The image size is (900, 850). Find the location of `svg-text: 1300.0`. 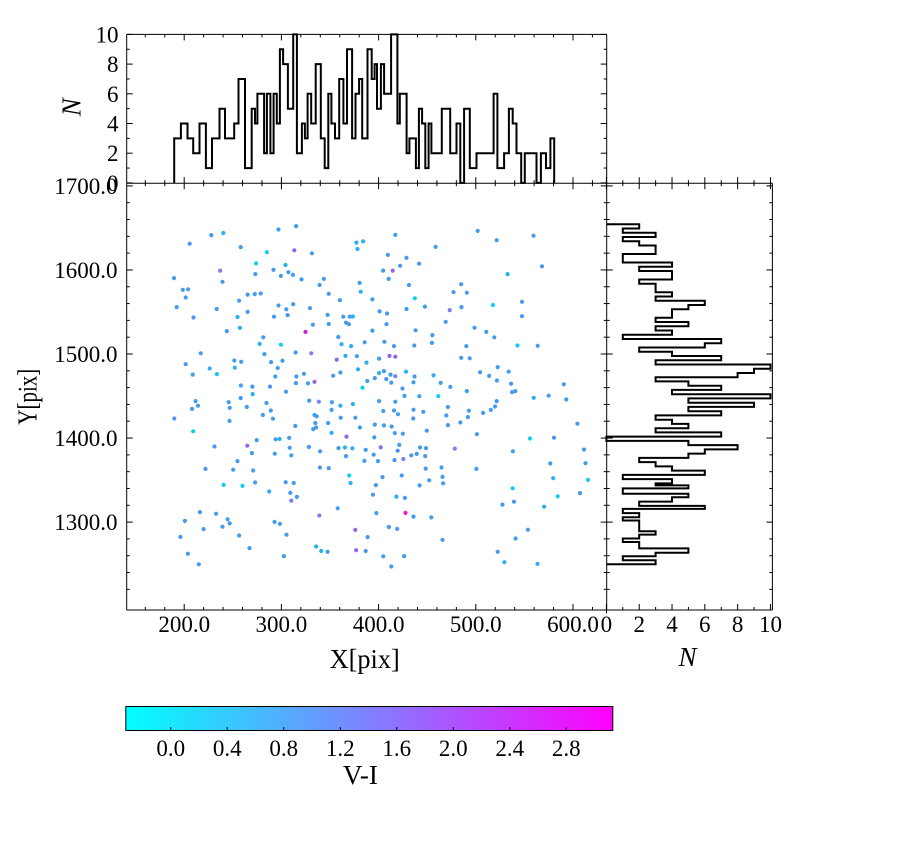

svg-text: 1300.0 is located at coordinates (85, 522).